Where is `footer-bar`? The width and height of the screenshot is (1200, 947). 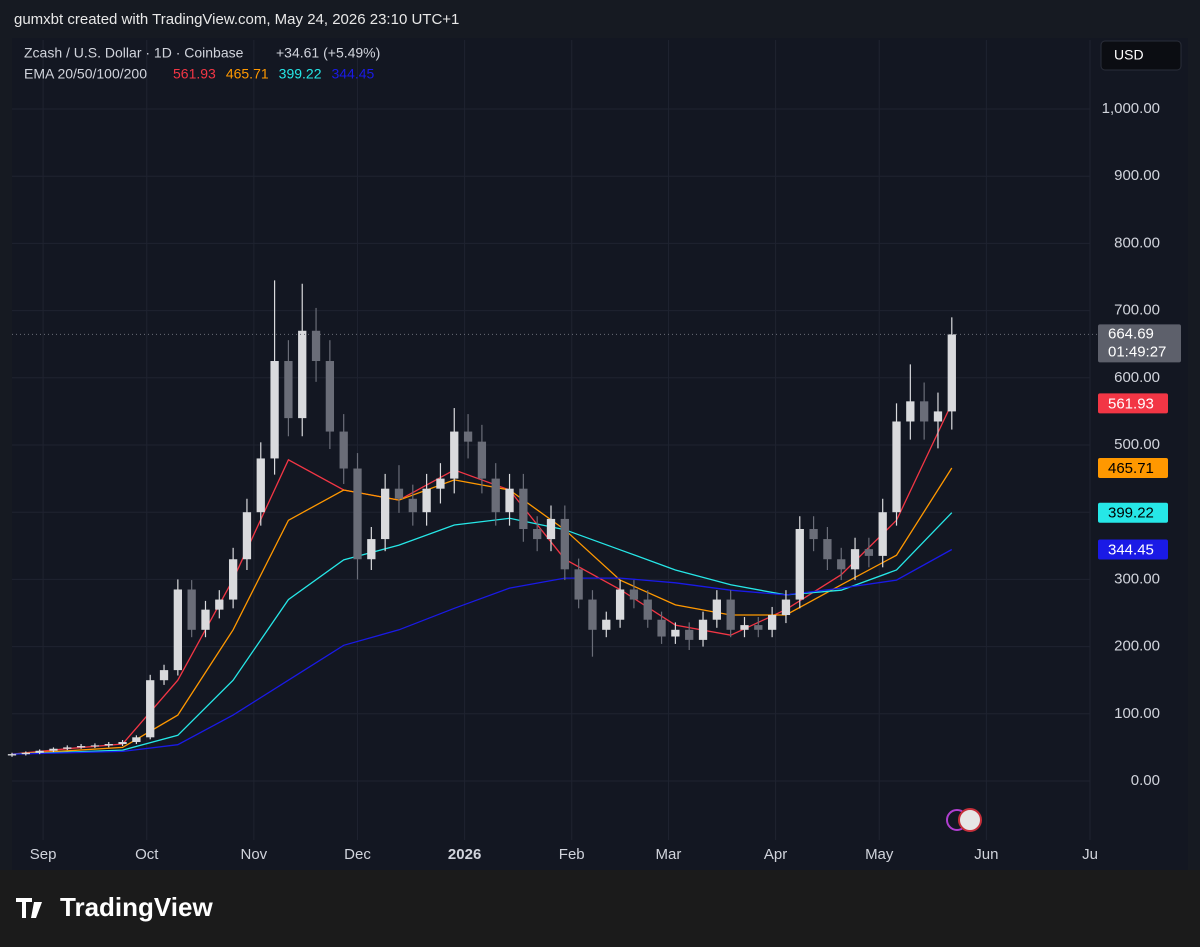
footer-bar is located at coordinates (600, 908).